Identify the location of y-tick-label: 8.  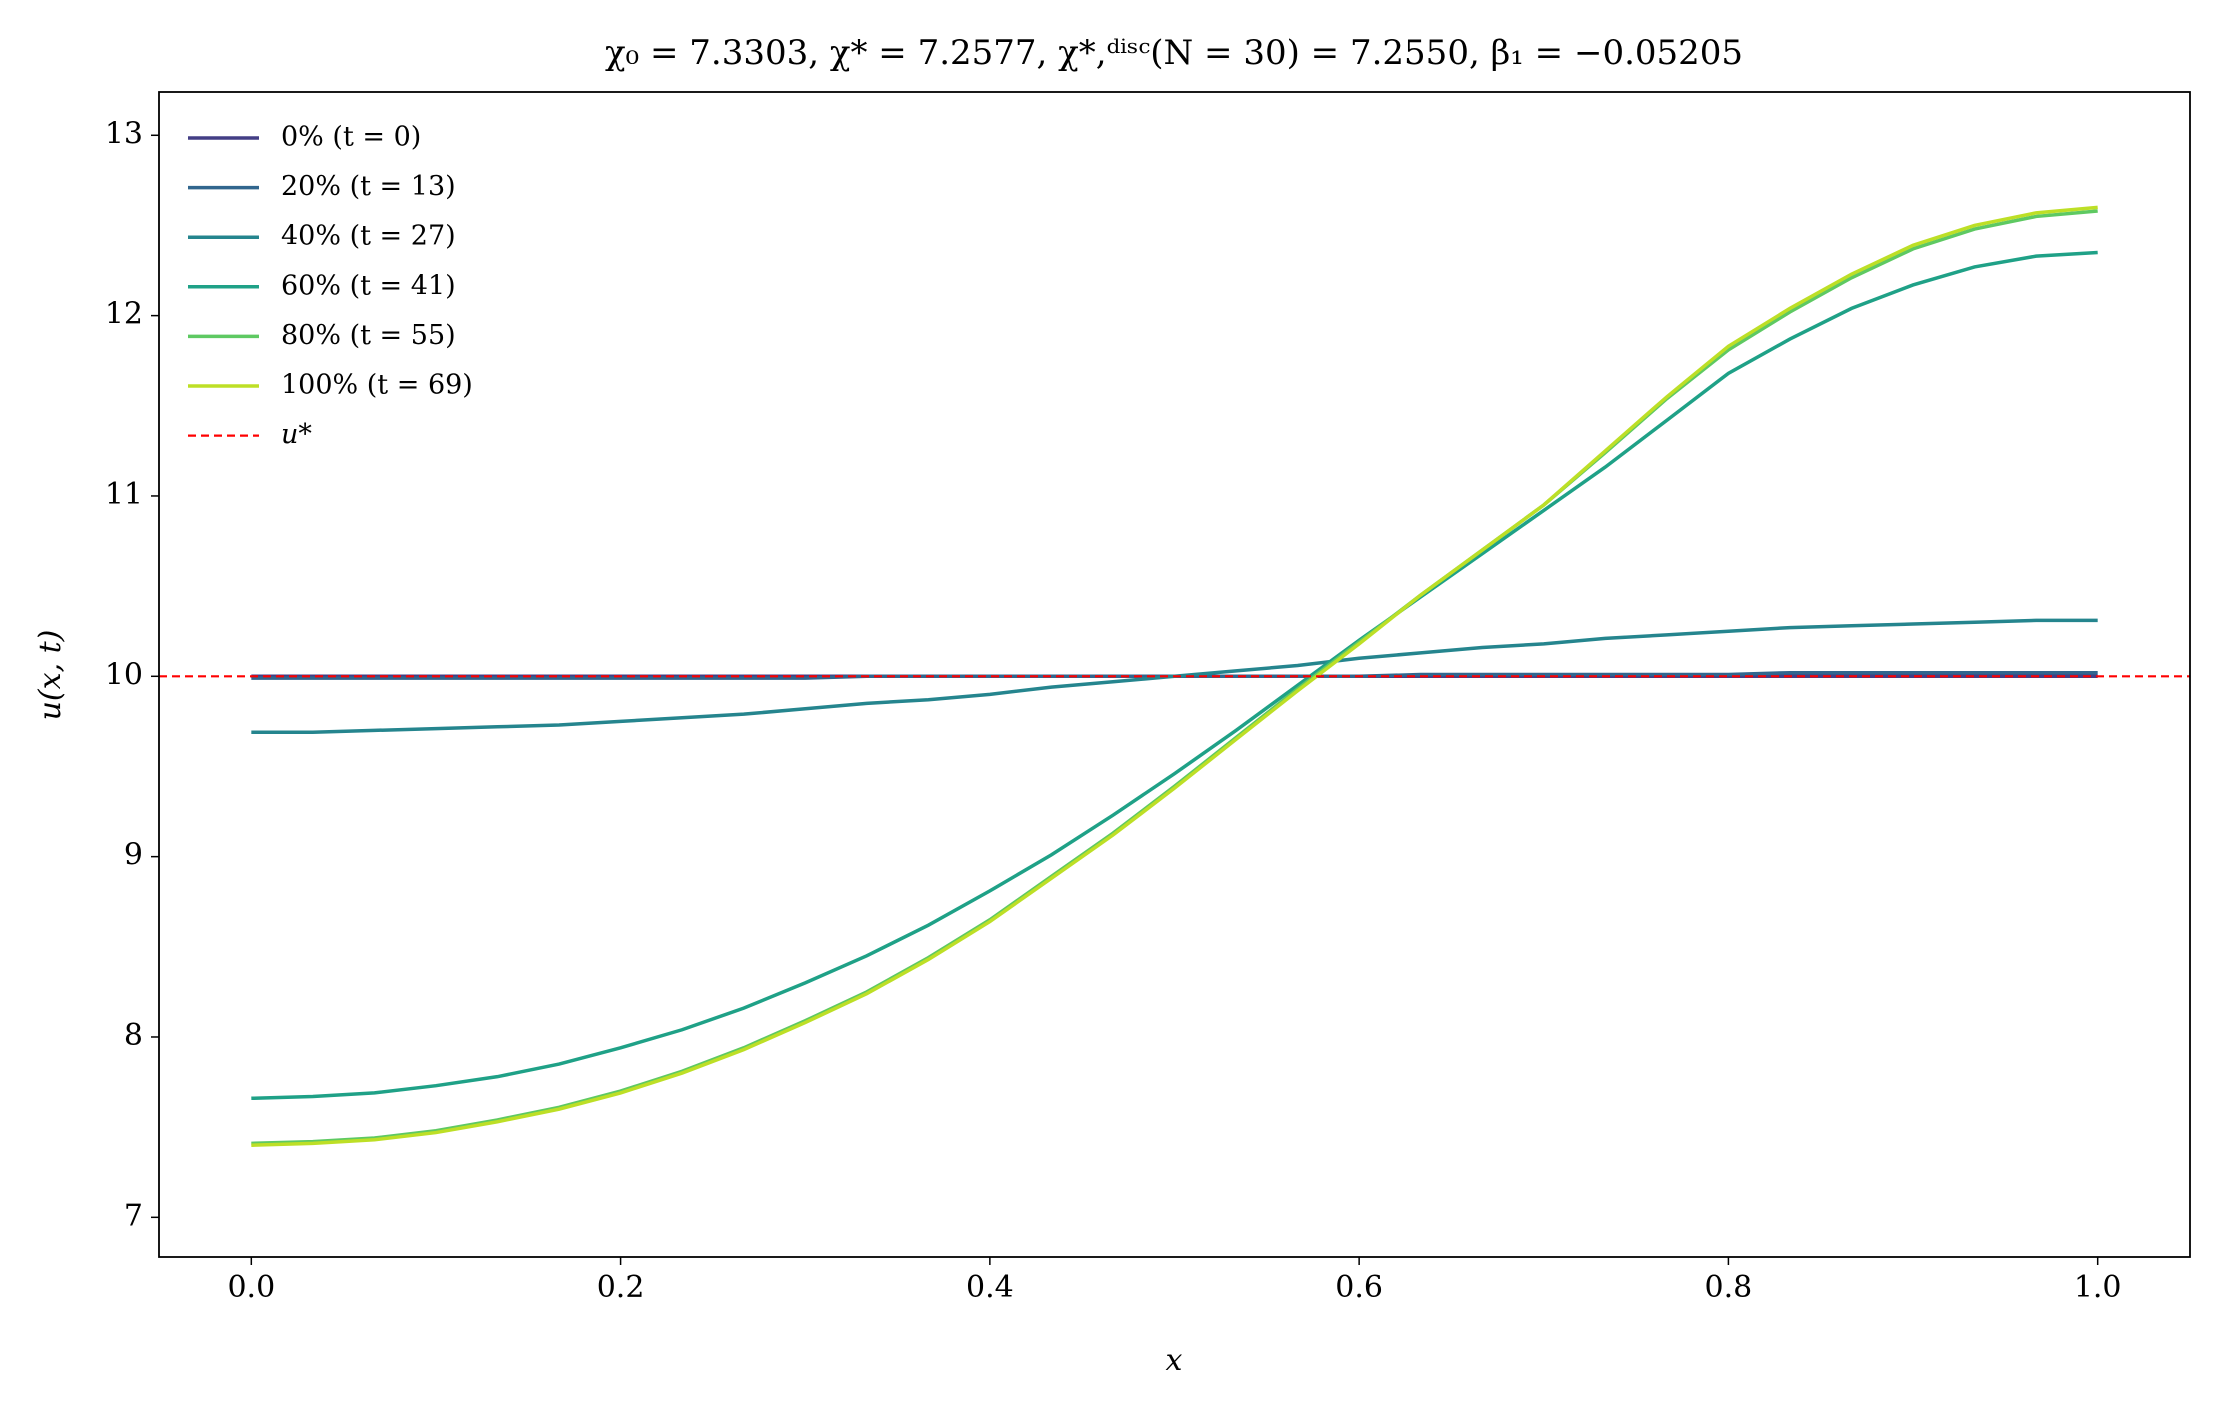
(133, 1035).